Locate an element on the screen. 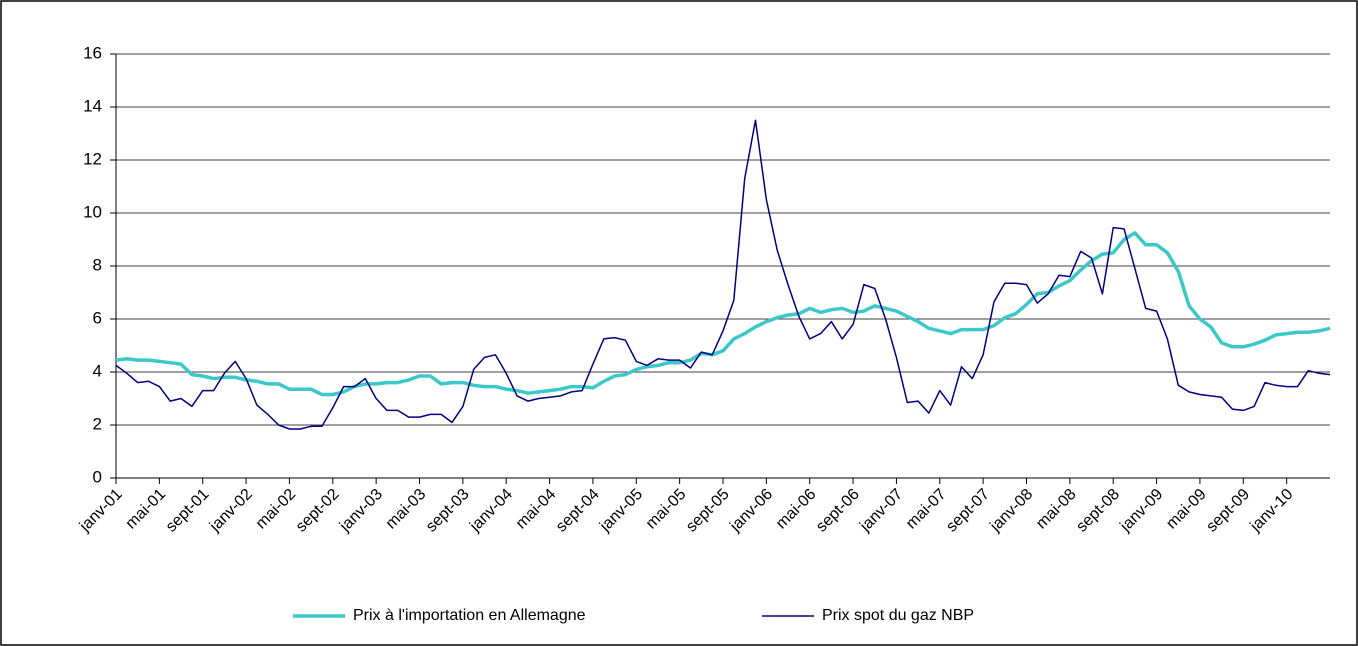 The height and width of the screenshot is (646, 1358). y-tick-label: 10 is located at coordinates (92, 211).